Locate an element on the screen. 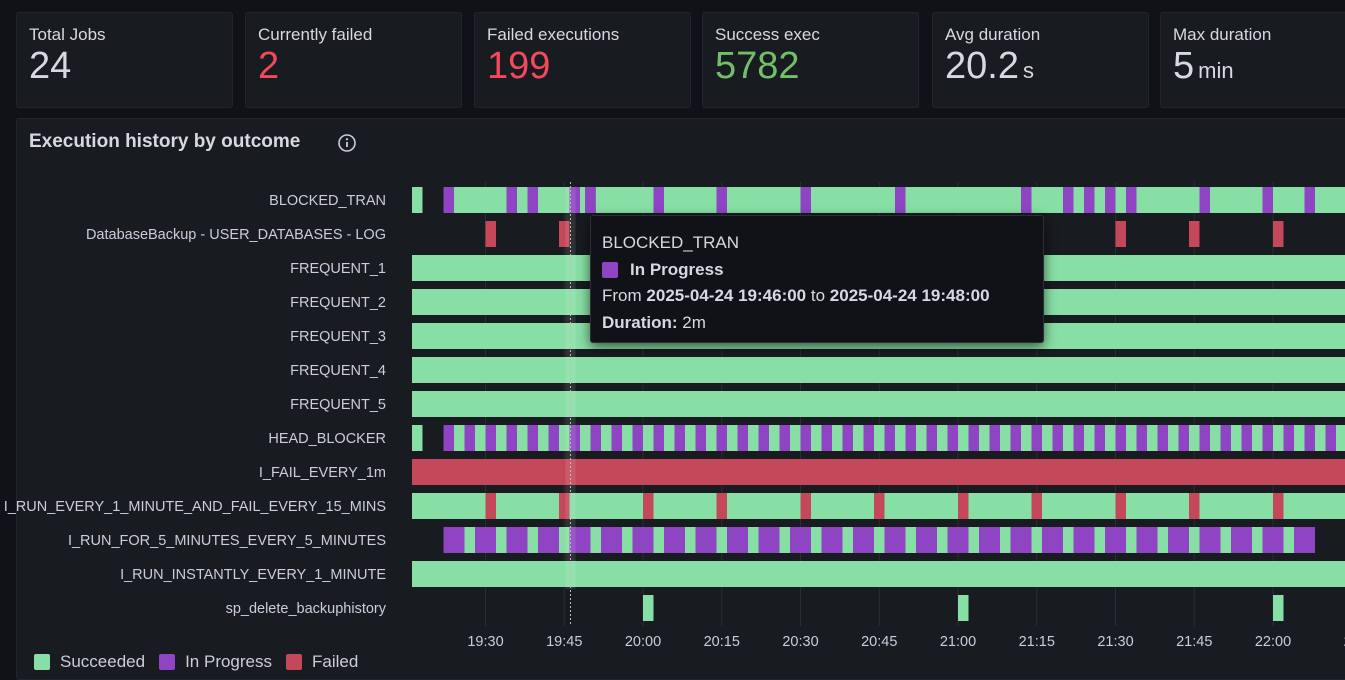 This screenshot has width=1345, height=680. legend-item-failed: Failed is located at coordinates (322, 662).